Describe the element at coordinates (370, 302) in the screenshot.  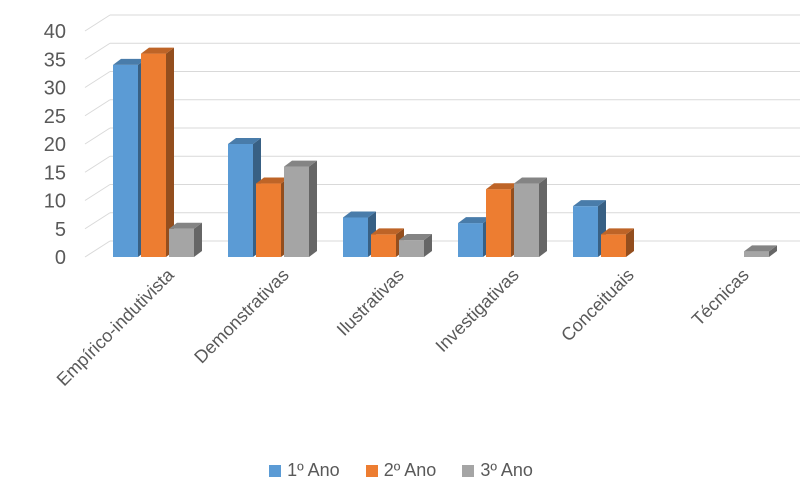
I see `x-tick-label-2: Ilustrativas` at that location.